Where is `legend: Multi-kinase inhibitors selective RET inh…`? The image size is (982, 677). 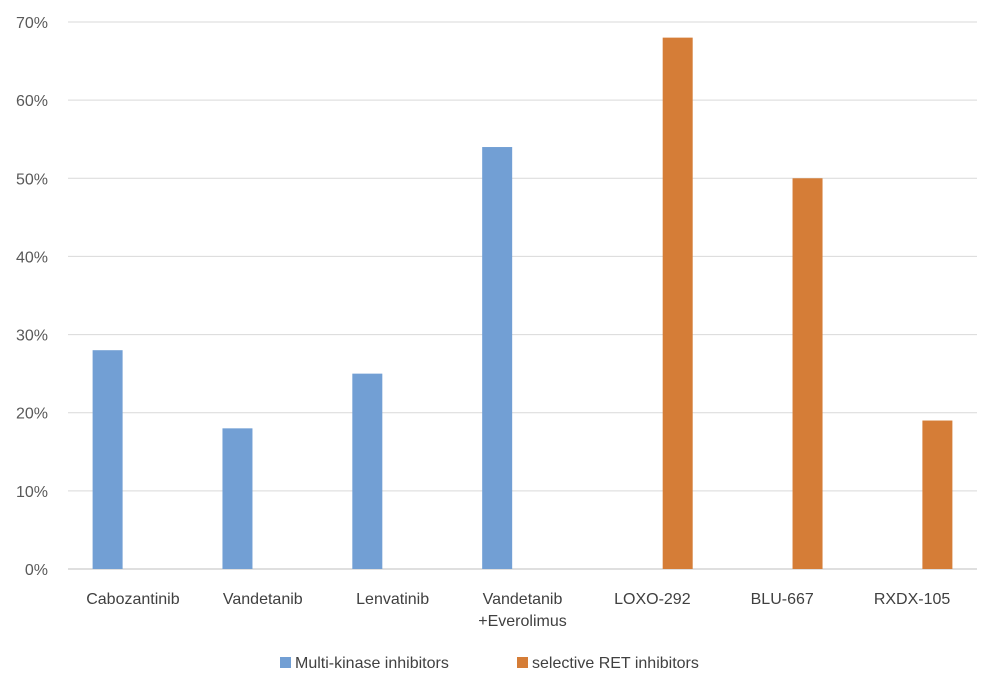
legend: Multi-kinase inhibitors selective RET inh… is located at coordinates (489, 663).